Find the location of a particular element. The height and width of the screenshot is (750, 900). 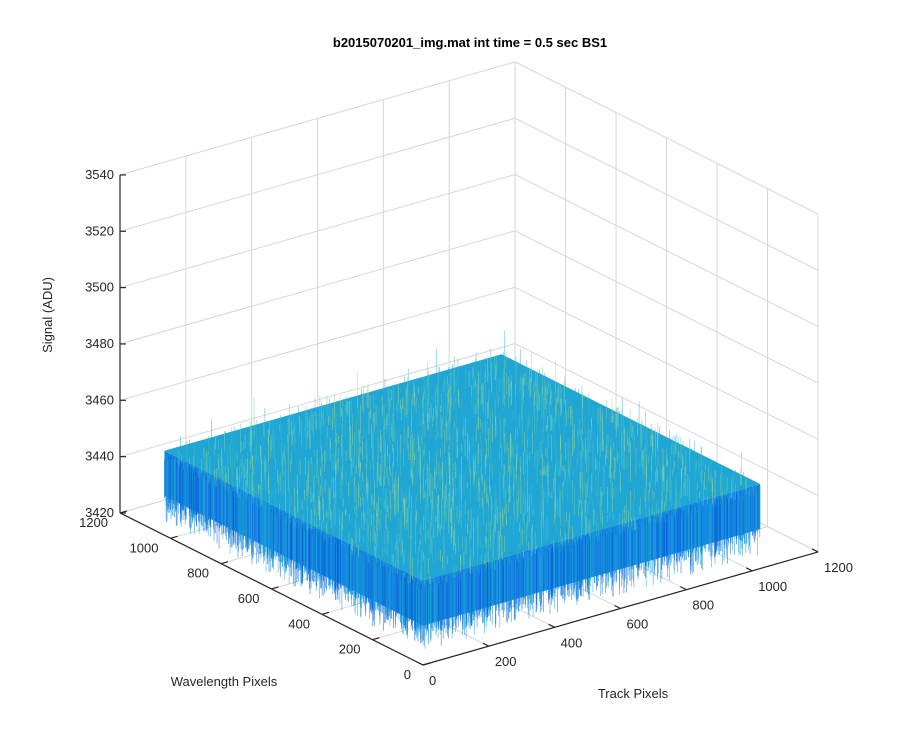

z-tick-label: 3540 is located at coordinates (99, 174).